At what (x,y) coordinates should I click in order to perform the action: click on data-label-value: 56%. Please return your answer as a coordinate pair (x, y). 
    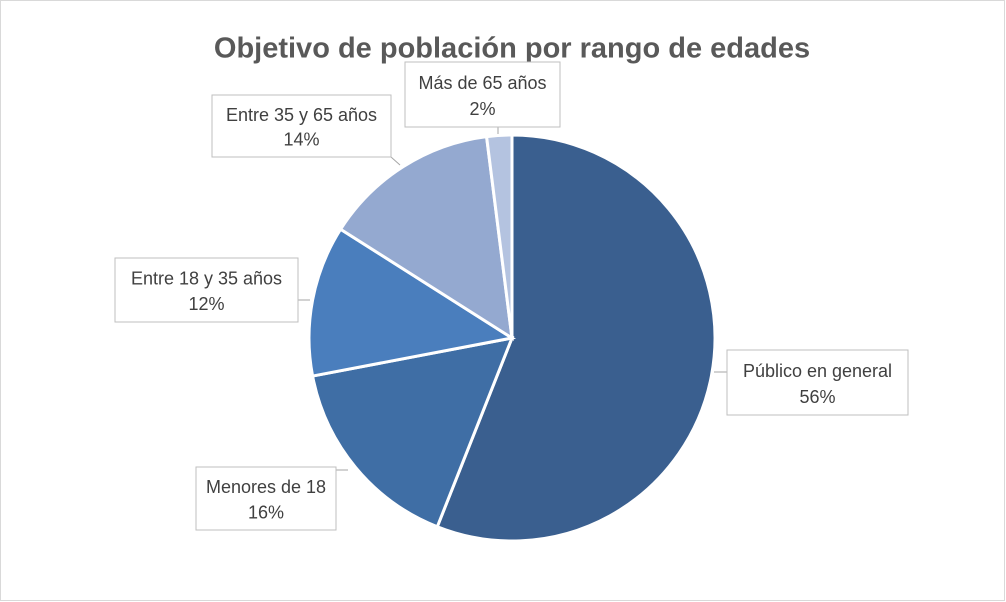
    Looking at the image, I should click on (817, 397).